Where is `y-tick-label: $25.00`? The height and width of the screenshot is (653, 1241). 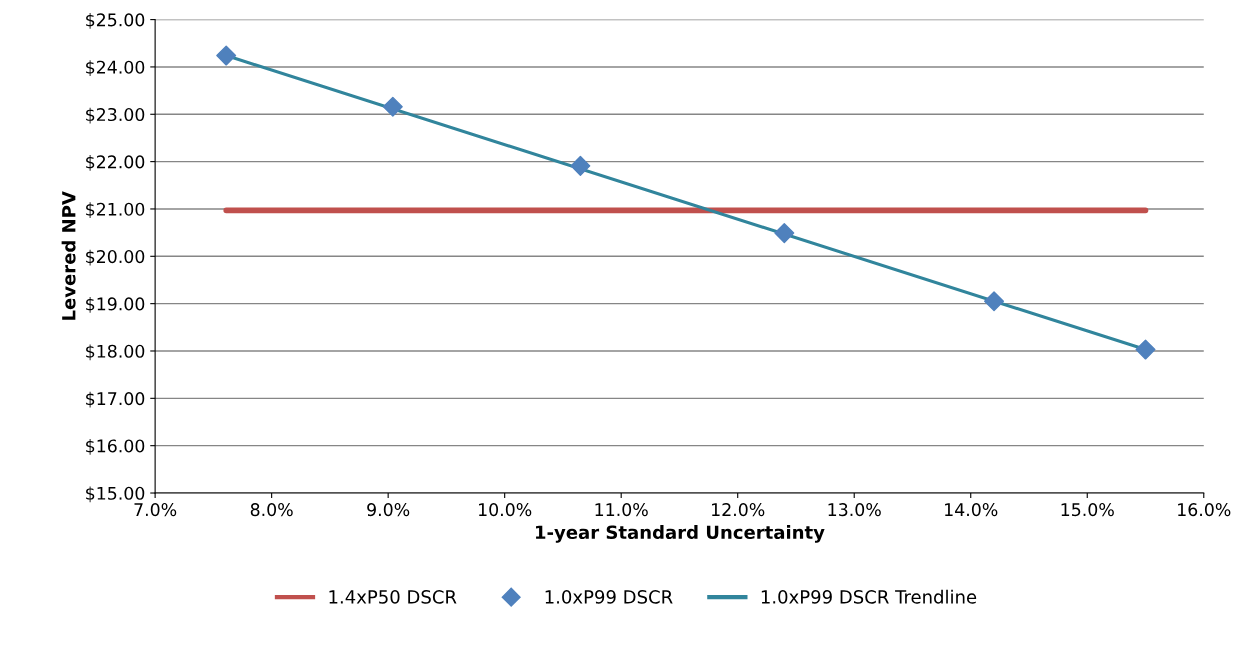 y-tick-label: $25.00 is located at coordinates (115, 20).